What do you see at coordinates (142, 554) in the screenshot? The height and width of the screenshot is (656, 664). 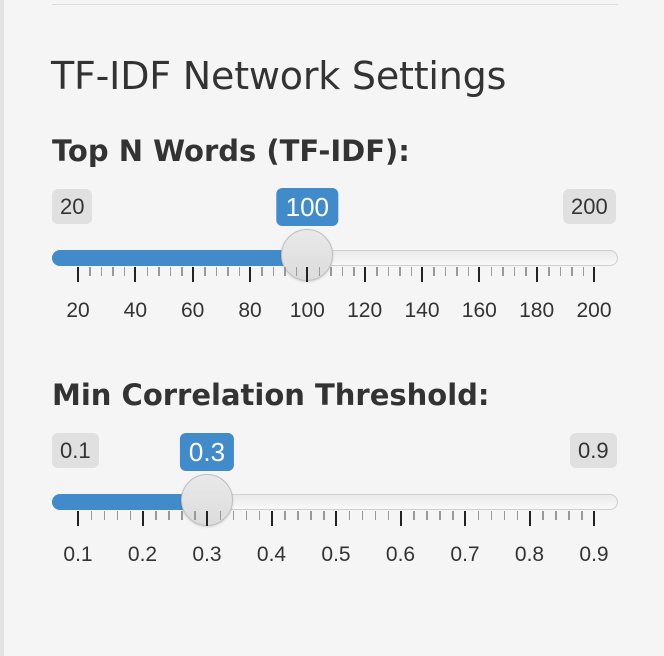 I see `tick-label: 0.2` at bounding box center [142, 554].